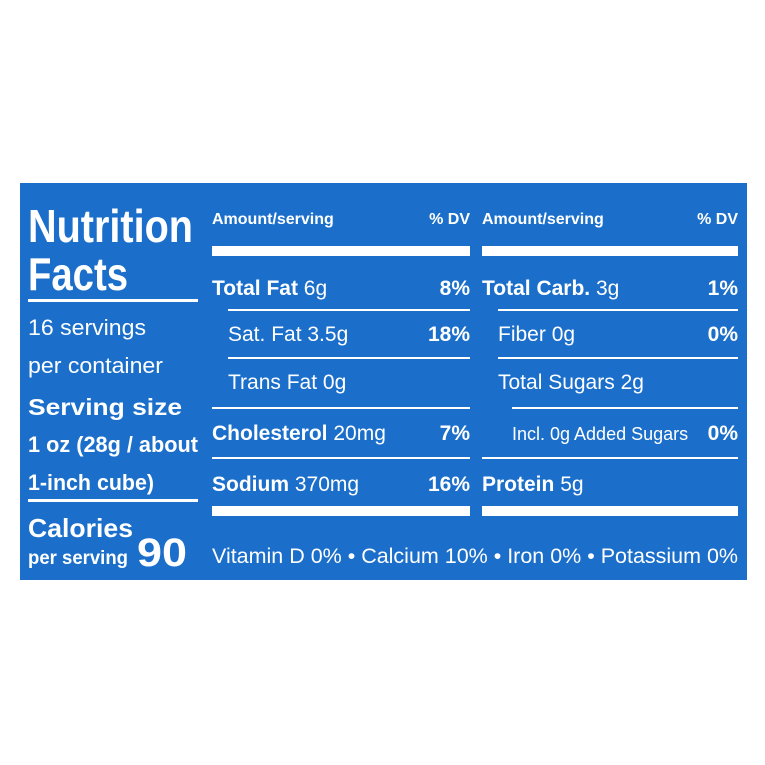 The width and height of the screenshot is (765, 765). Describe the element at coordinates (87, 327) in the screenshot. I see `servings: 16 servings` at that location.